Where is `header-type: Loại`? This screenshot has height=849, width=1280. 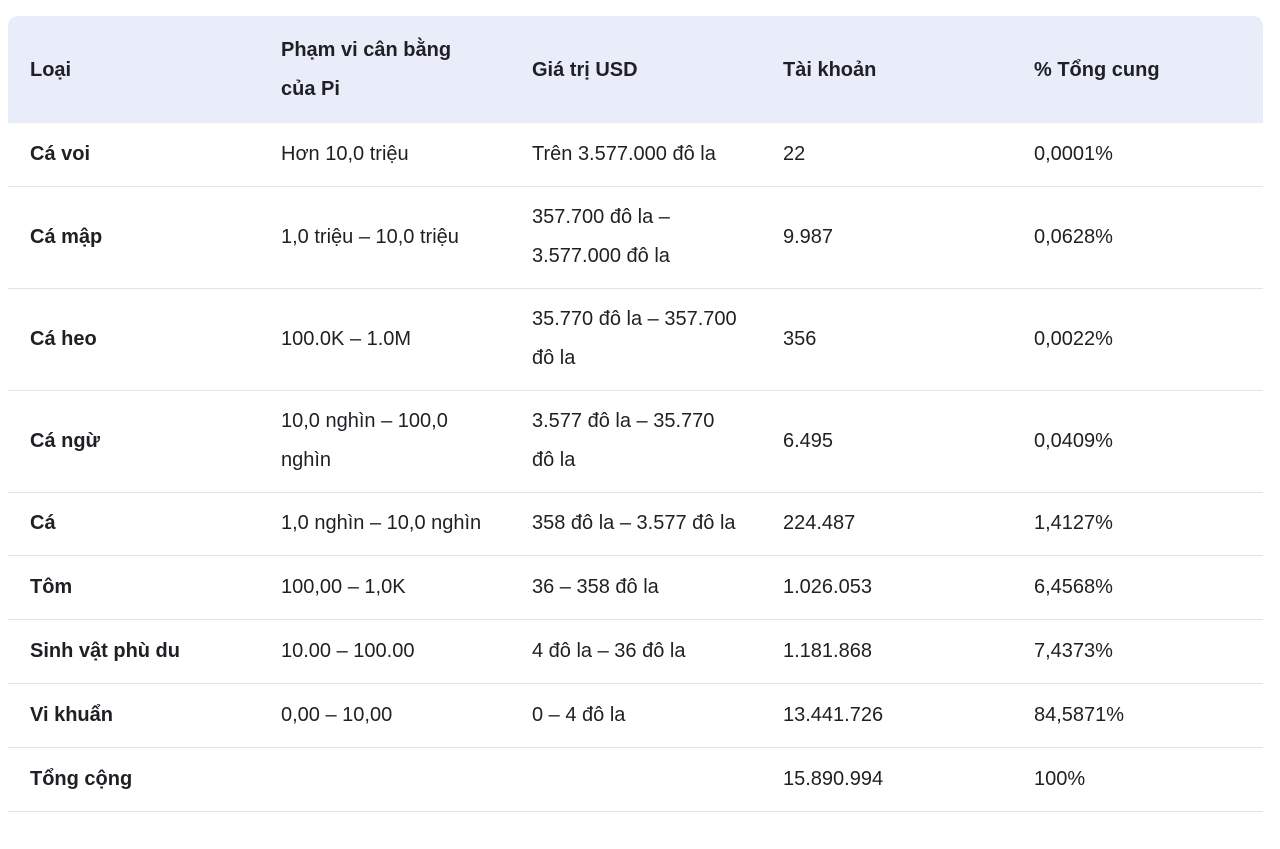
header-type: Loại is located at coordinates (133, 69).